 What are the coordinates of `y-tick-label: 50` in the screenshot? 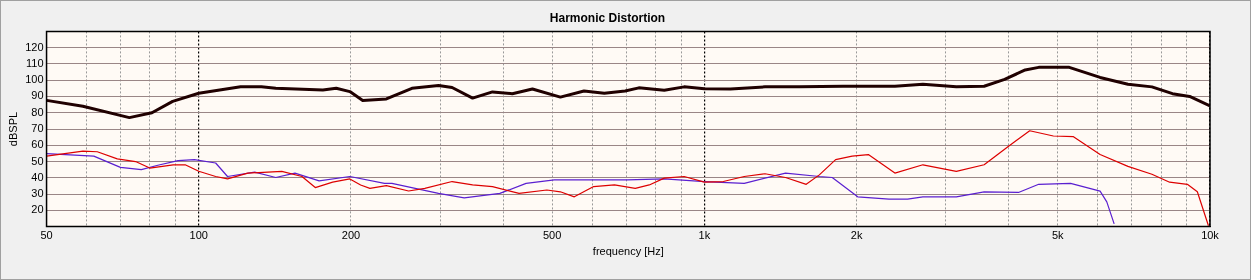 It's located at (37, 160).